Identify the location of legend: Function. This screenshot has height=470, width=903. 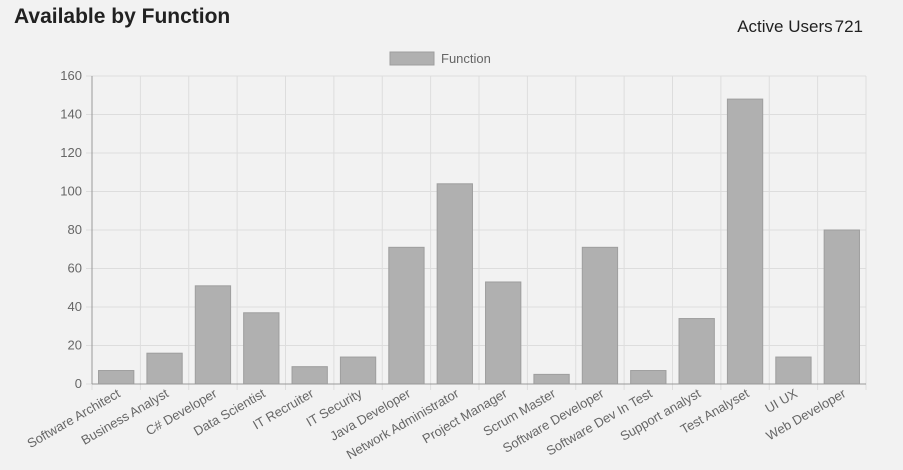
(440, 58).